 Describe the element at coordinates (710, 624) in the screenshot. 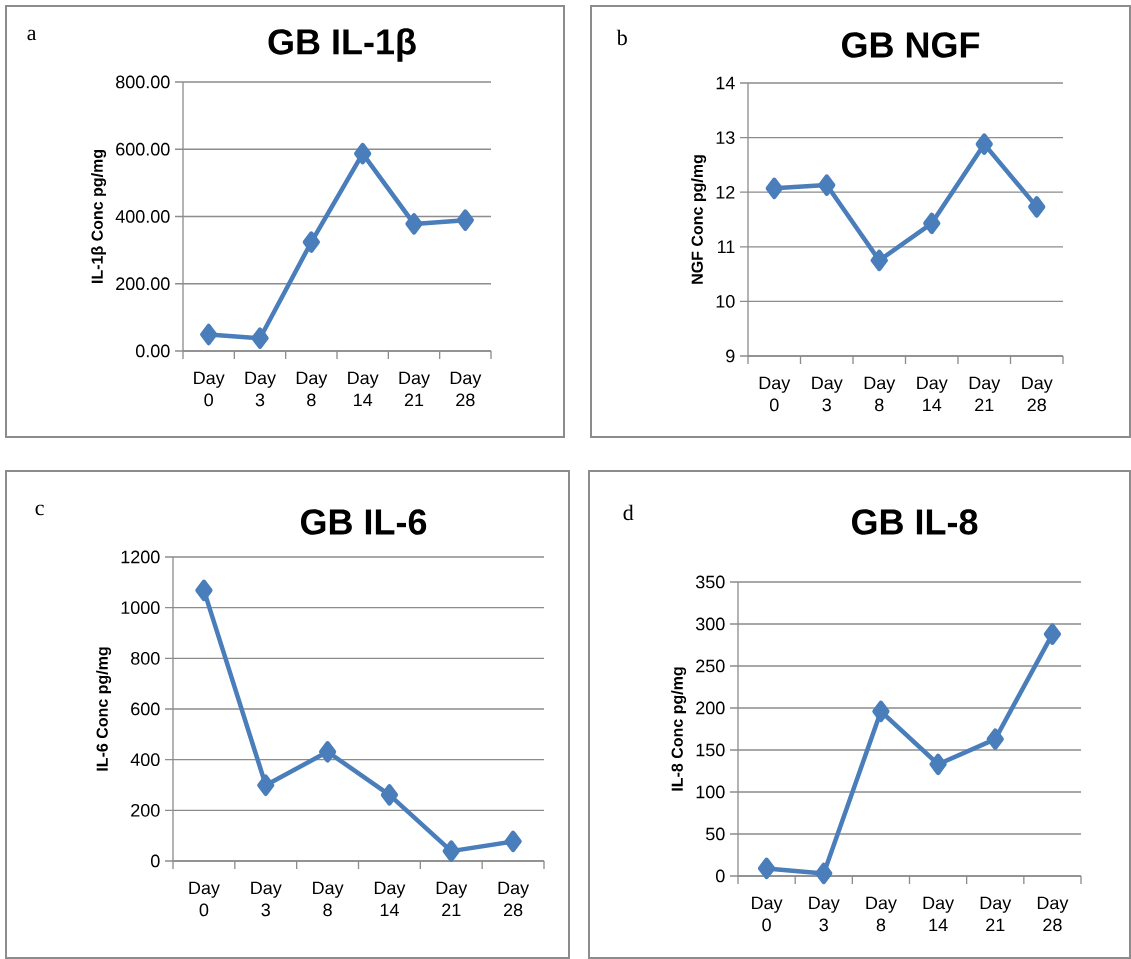

I see `y-tick-label: 300` at that location.